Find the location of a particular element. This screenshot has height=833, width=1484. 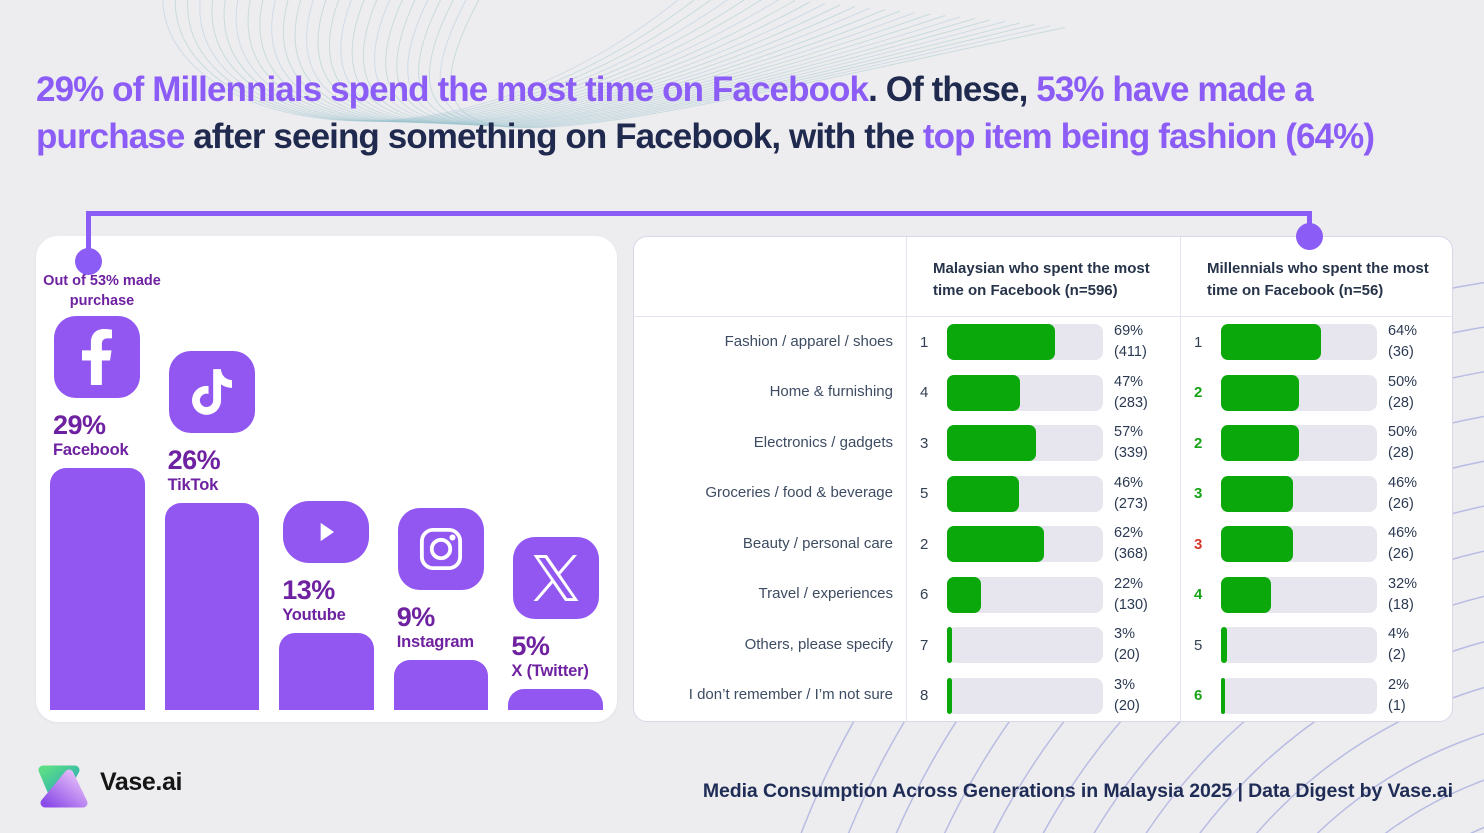

millennials-bar-cell: 2 50% (28) is located at coordinates (1316, 443).